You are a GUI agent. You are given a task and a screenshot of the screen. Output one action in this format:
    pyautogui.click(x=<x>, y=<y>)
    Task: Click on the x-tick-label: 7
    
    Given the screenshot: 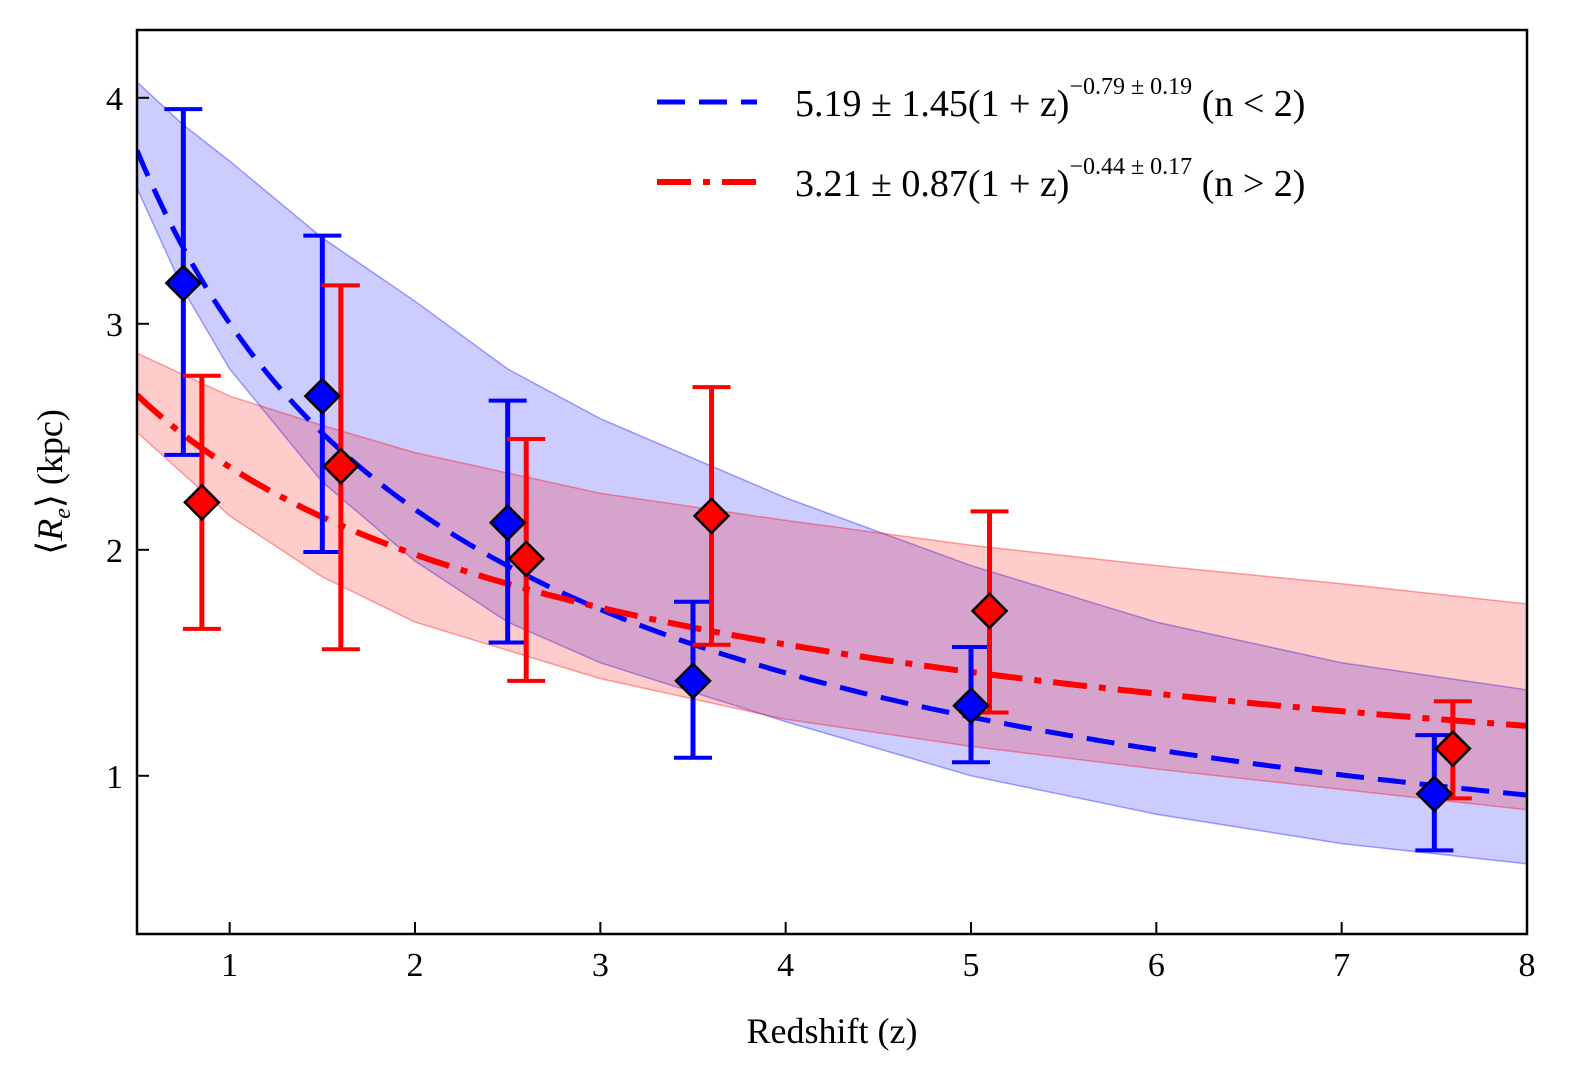 What is the action you would take?
    pyautogui.click(x=1341, y=965)
    